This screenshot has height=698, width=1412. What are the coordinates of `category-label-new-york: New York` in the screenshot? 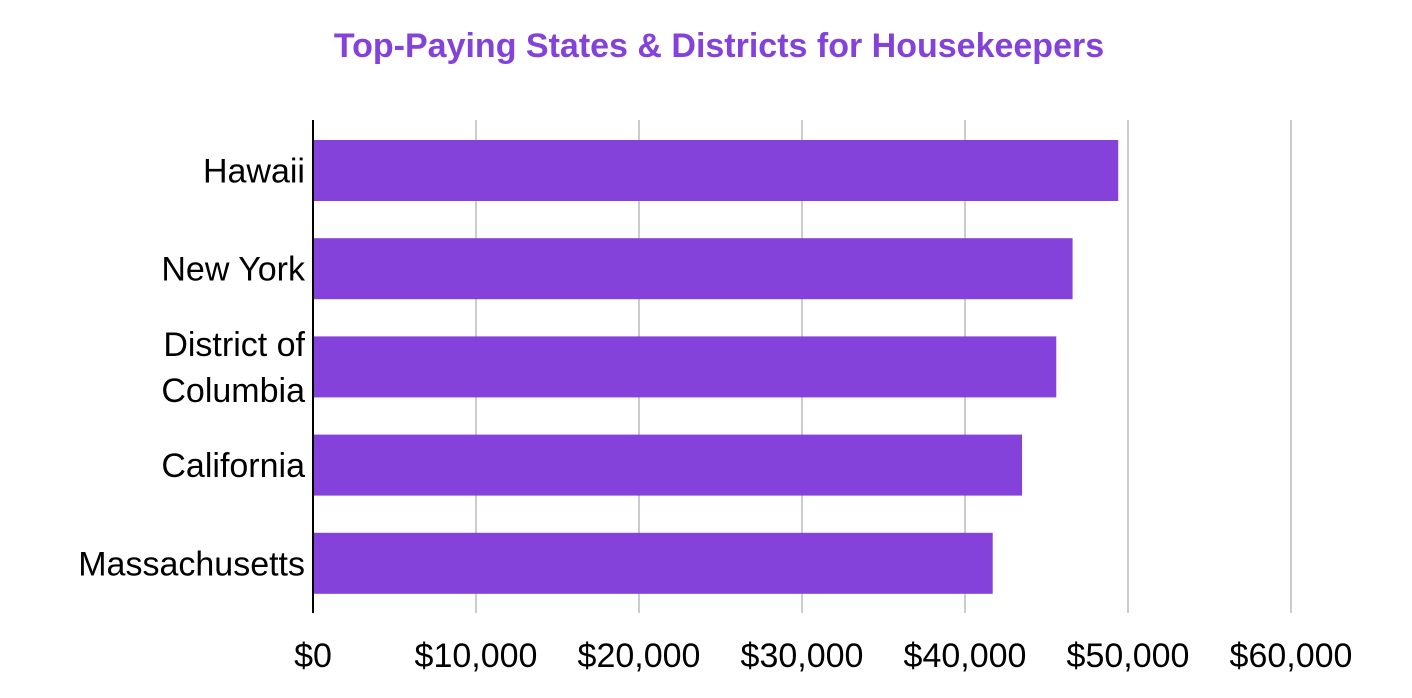 It's located at (233, 270).